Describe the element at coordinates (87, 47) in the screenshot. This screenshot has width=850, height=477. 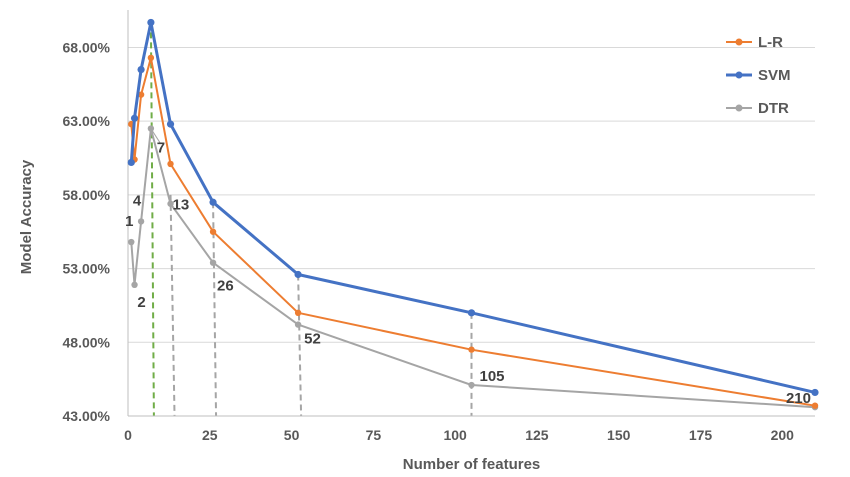
I see `y-tick-label: 68.00%` at that location.